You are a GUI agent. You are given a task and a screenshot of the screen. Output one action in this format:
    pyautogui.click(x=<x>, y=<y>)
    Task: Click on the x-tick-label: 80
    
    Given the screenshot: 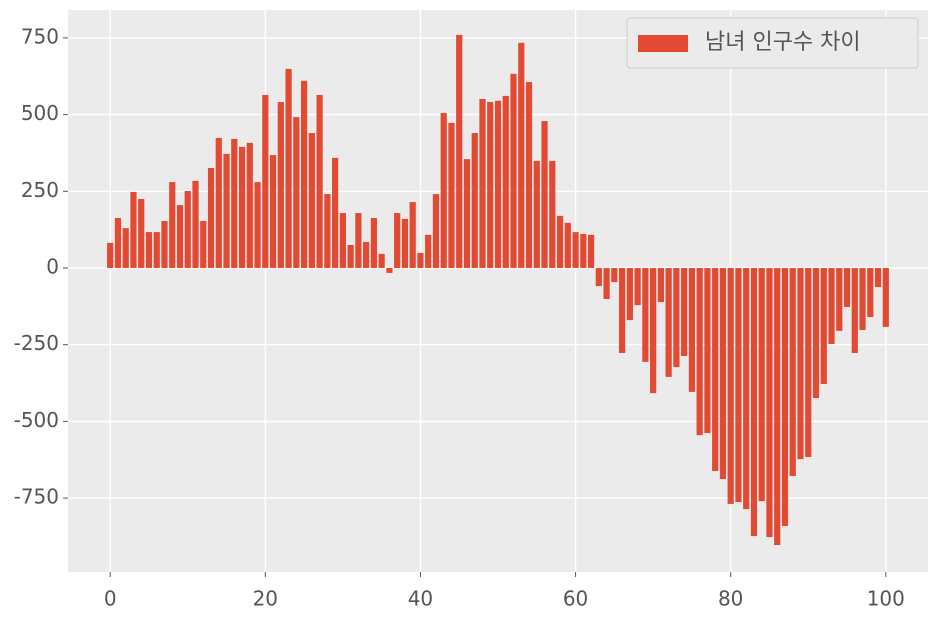 What is the action you would take?
    pyautogui.click(x=730, y=599)
    